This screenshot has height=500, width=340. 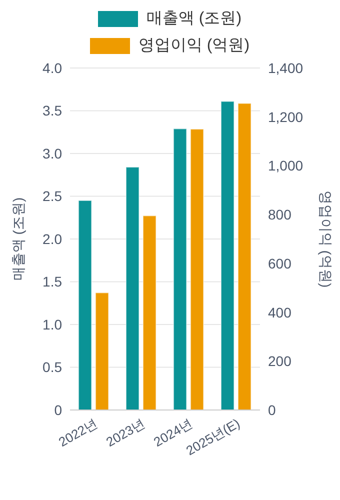 I want to click on y-tick-label: 3.0, so click(x=52, y=153).